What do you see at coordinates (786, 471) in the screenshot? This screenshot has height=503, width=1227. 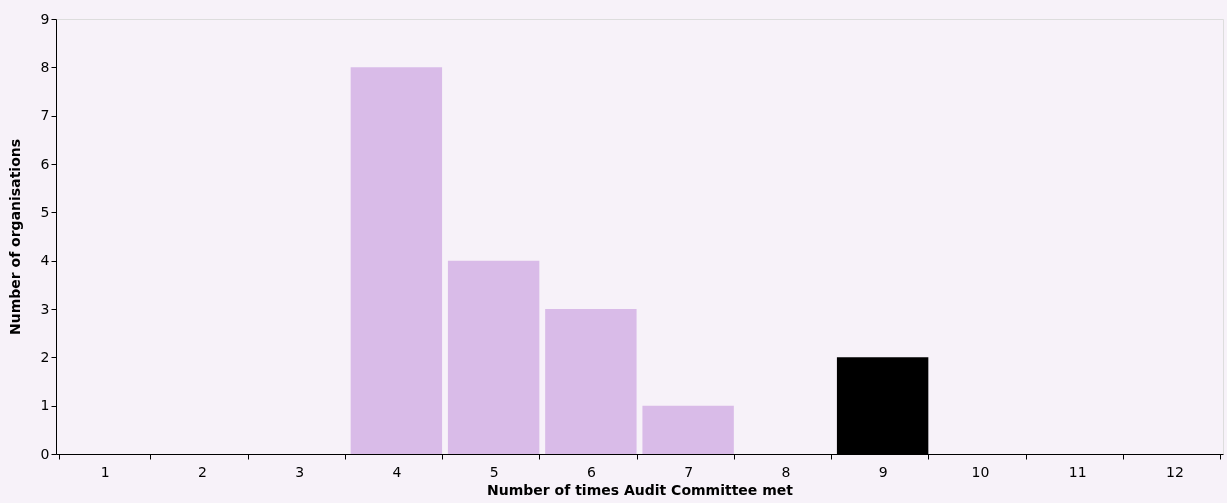 I see `x-tick-label: 8` at bounding box center [786, 471].